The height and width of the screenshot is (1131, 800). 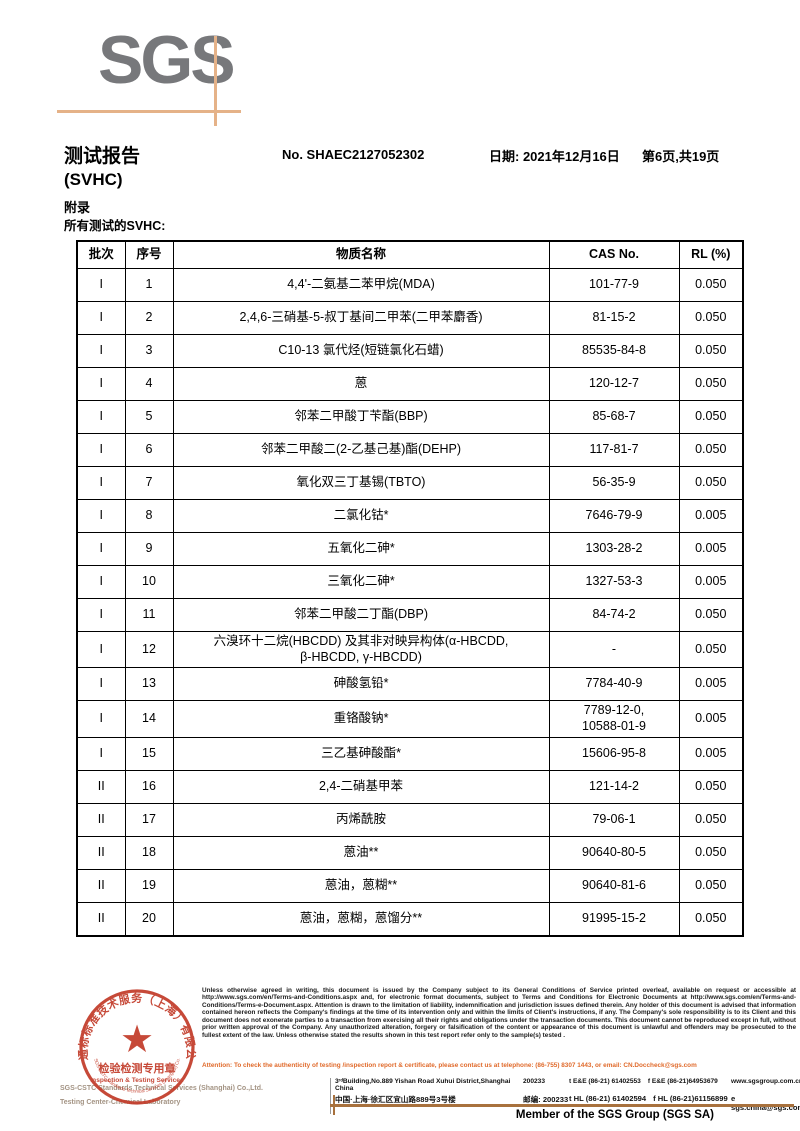 What do you see at coordinates (167, 60) in the screenshot?
I see `sgs-logo: SGS` at bounding box center [167, 60].